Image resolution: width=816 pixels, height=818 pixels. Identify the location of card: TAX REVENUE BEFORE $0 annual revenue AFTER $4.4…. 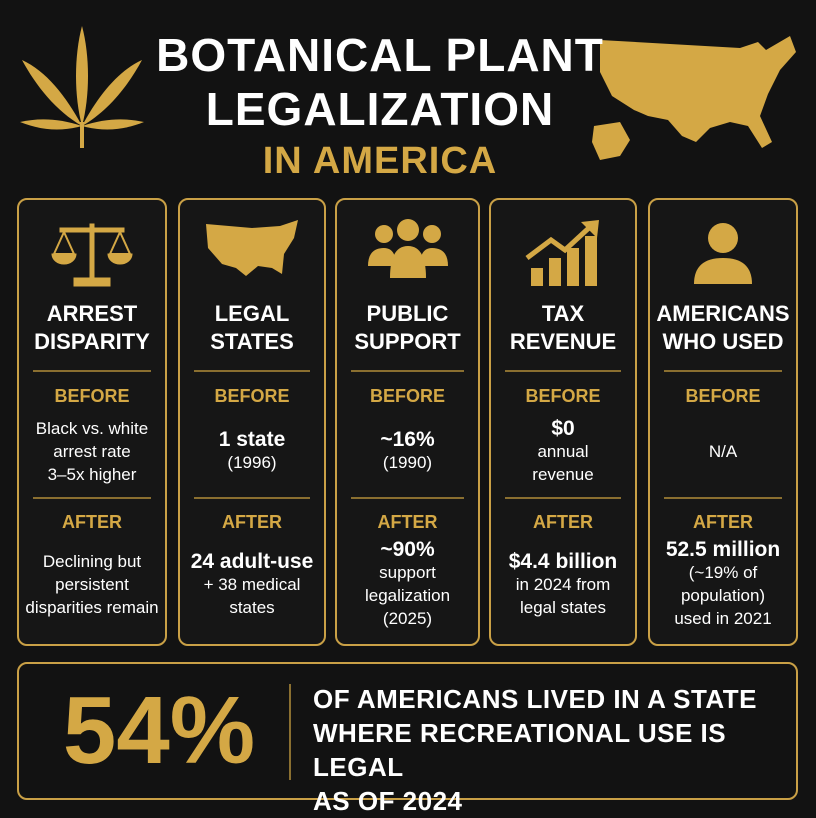
(563, 422).